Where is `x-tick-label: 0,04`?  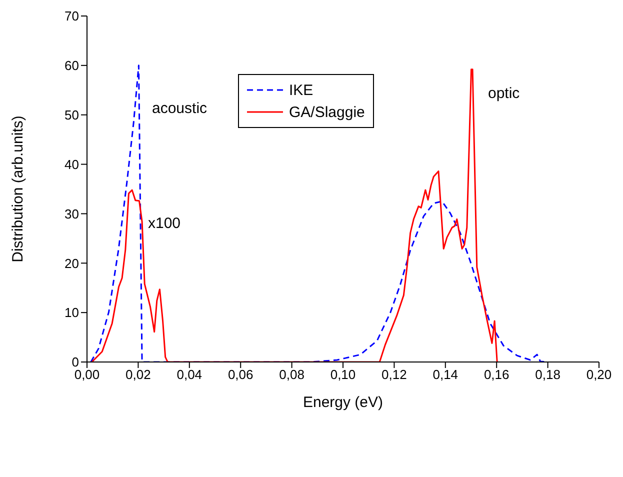 x-tick-label: 0,04 is located at coordinates (189, 374).